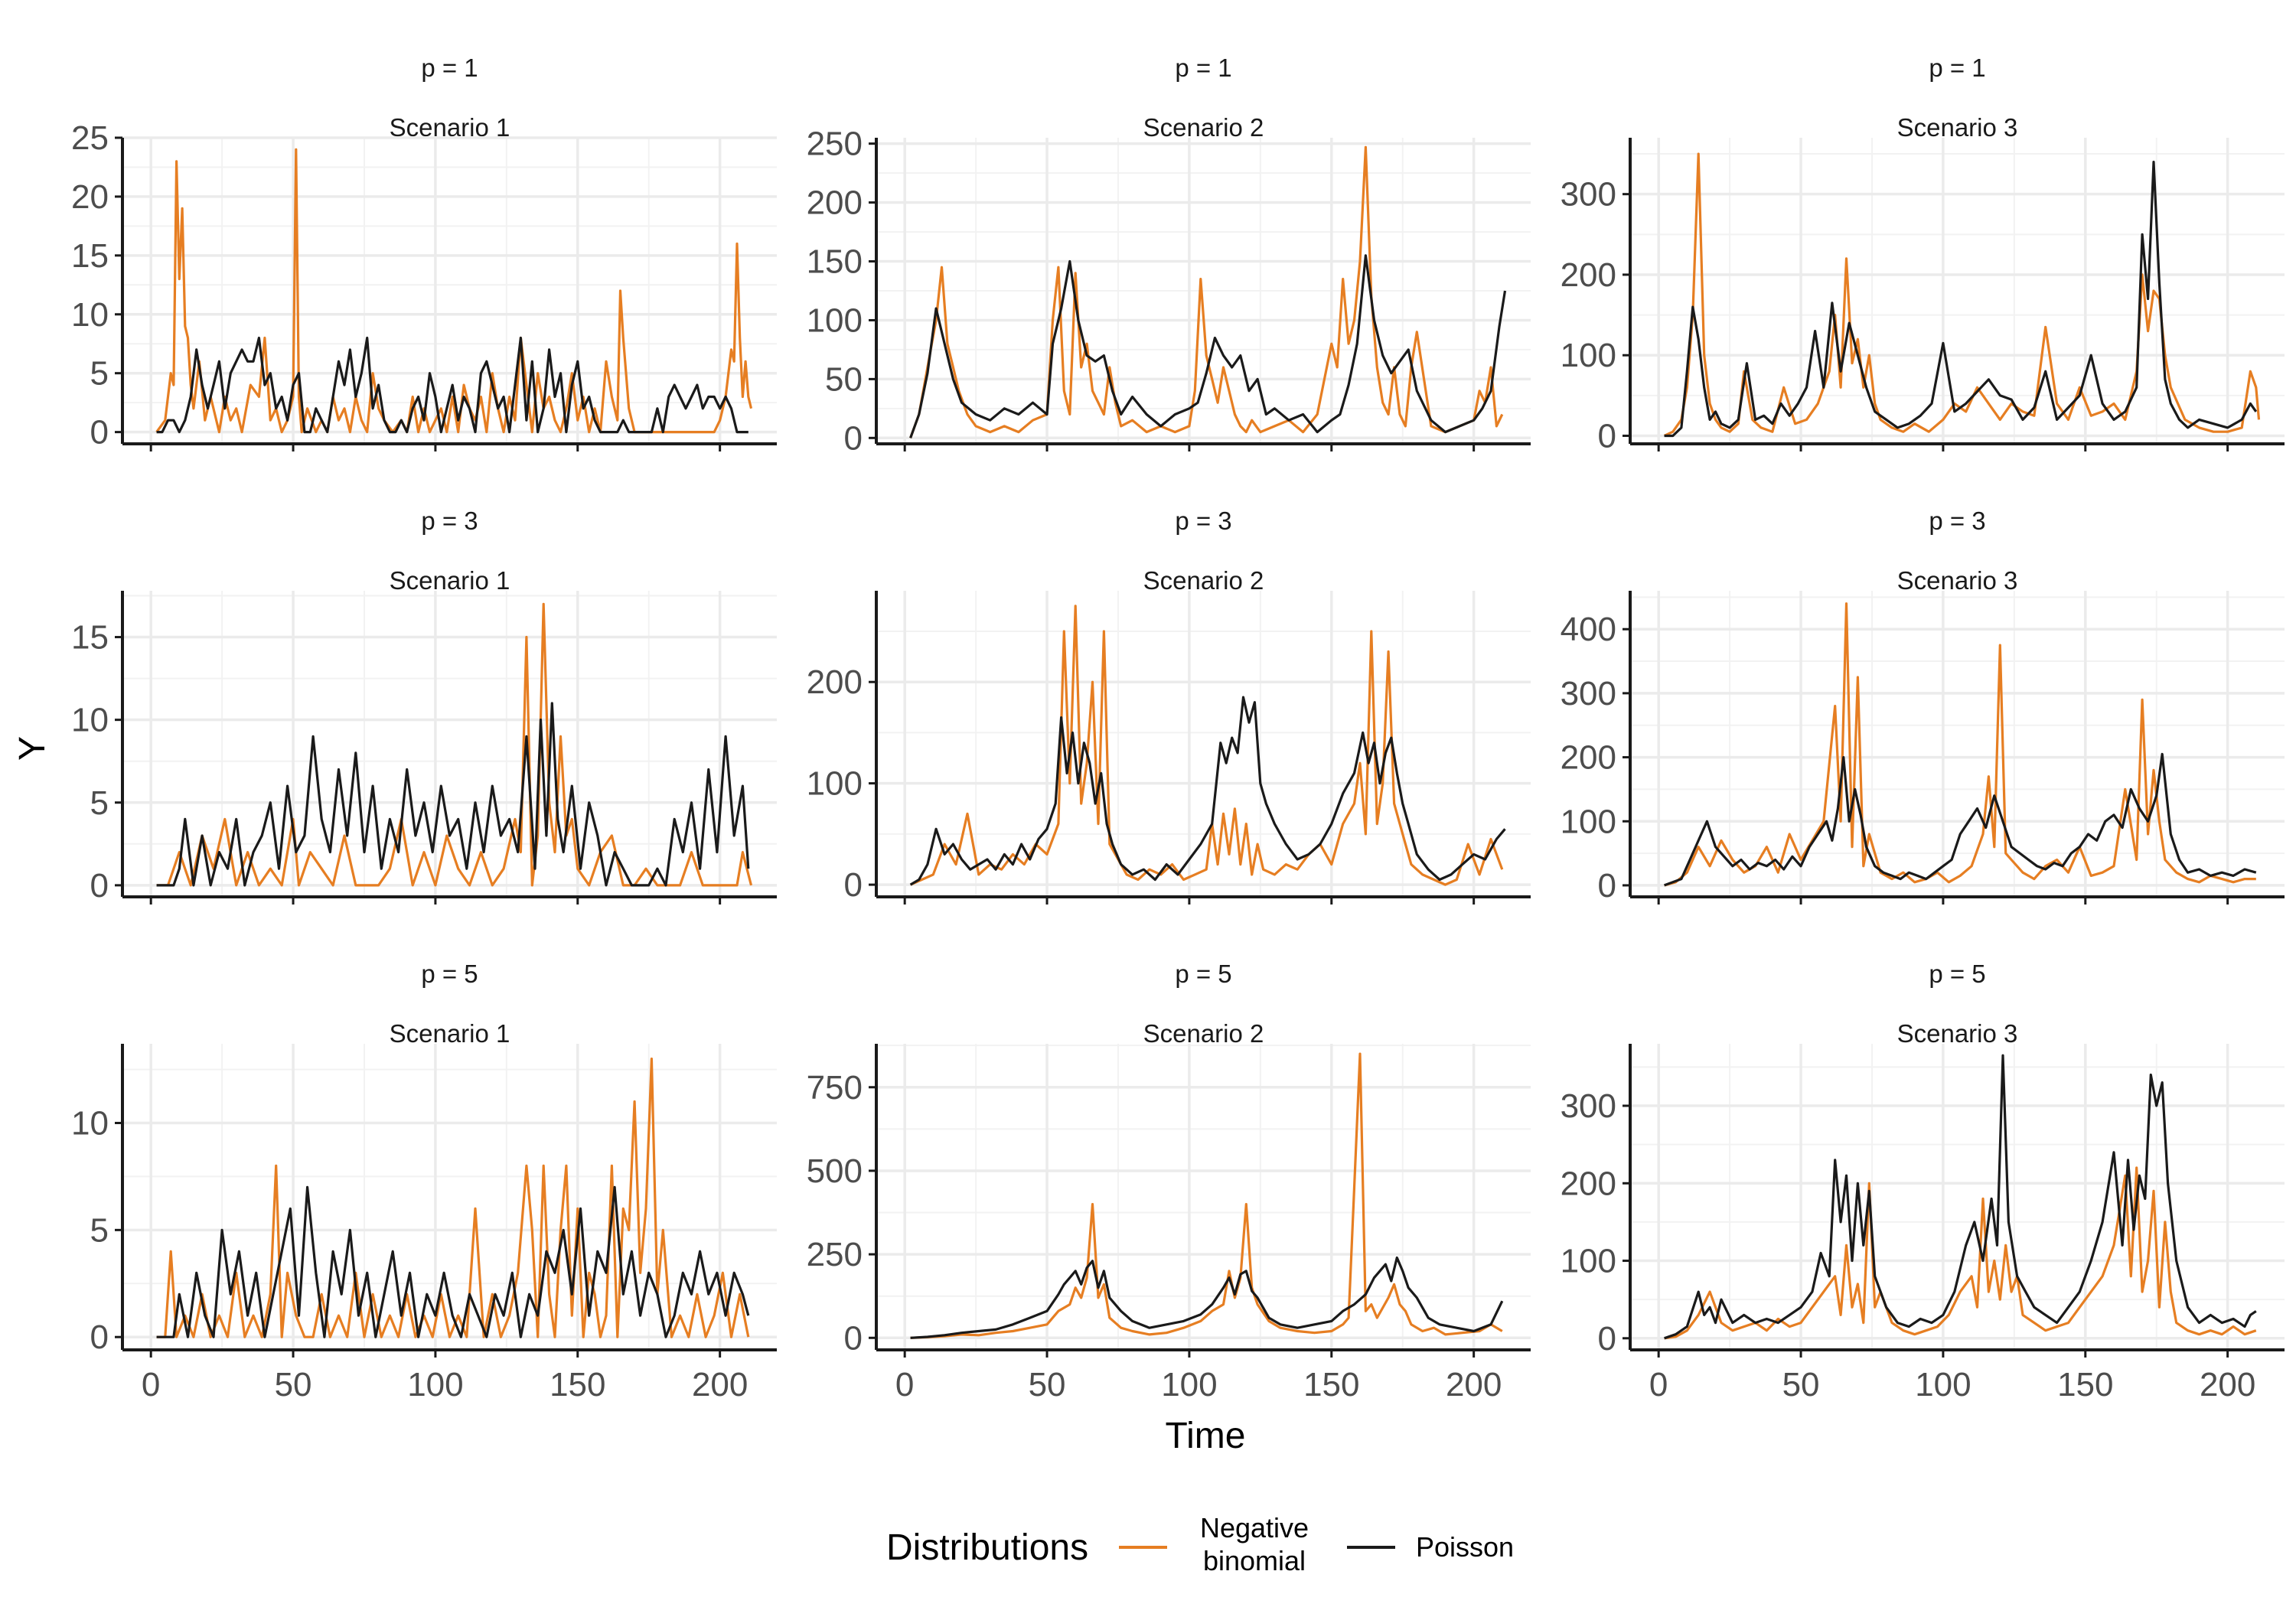 The image size is (2296, 1607). I want to click on x-axis-title: Time, so click(1206, 1436).